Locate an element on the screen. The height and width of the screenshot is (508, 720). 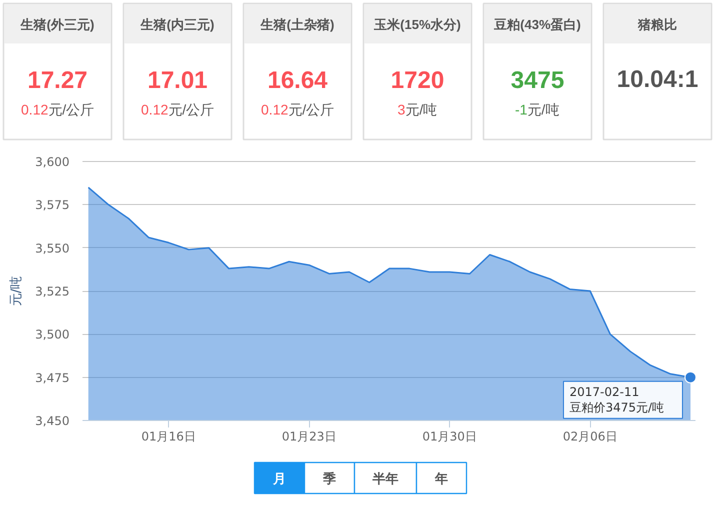
y-tick-label: 3,500 is located at coordinates (52, 335).